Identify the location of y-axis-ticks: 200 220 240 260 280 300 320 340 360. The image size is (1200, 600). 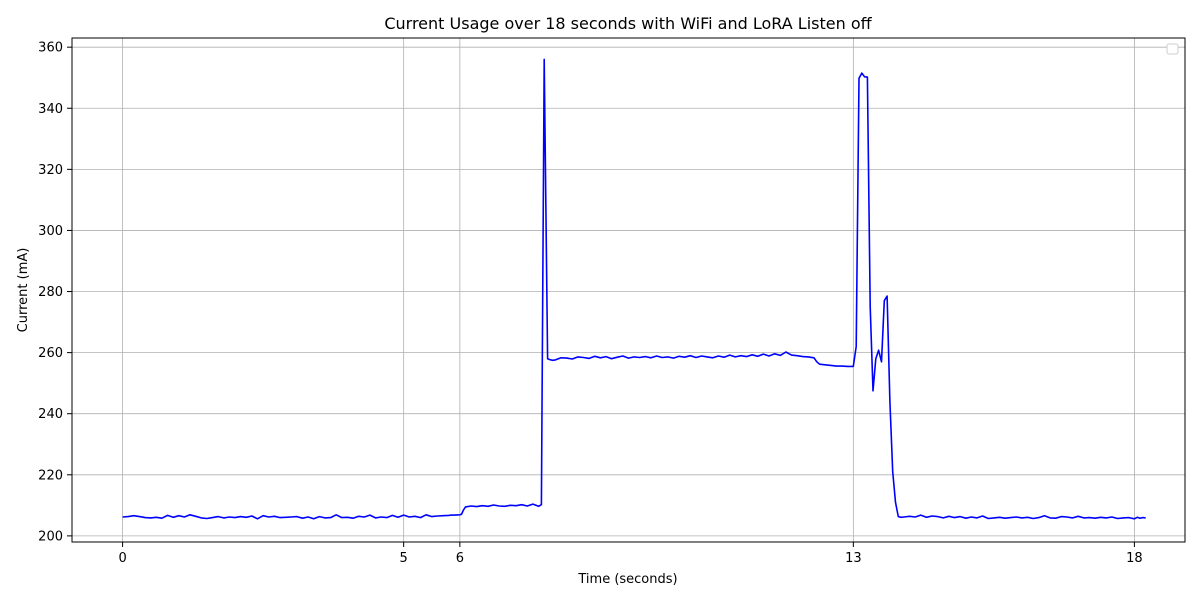
(55, 292).